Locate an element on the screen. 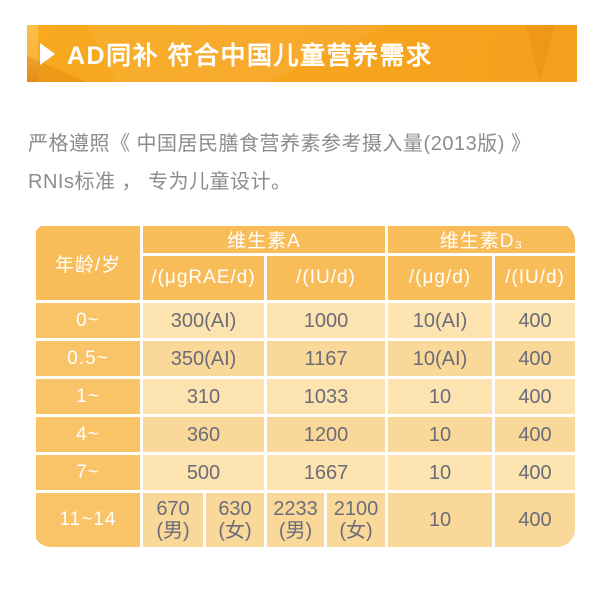 The width and height of the screenshot is (600, 597). value-cell: 1200 is located at coordinates (326, 434).